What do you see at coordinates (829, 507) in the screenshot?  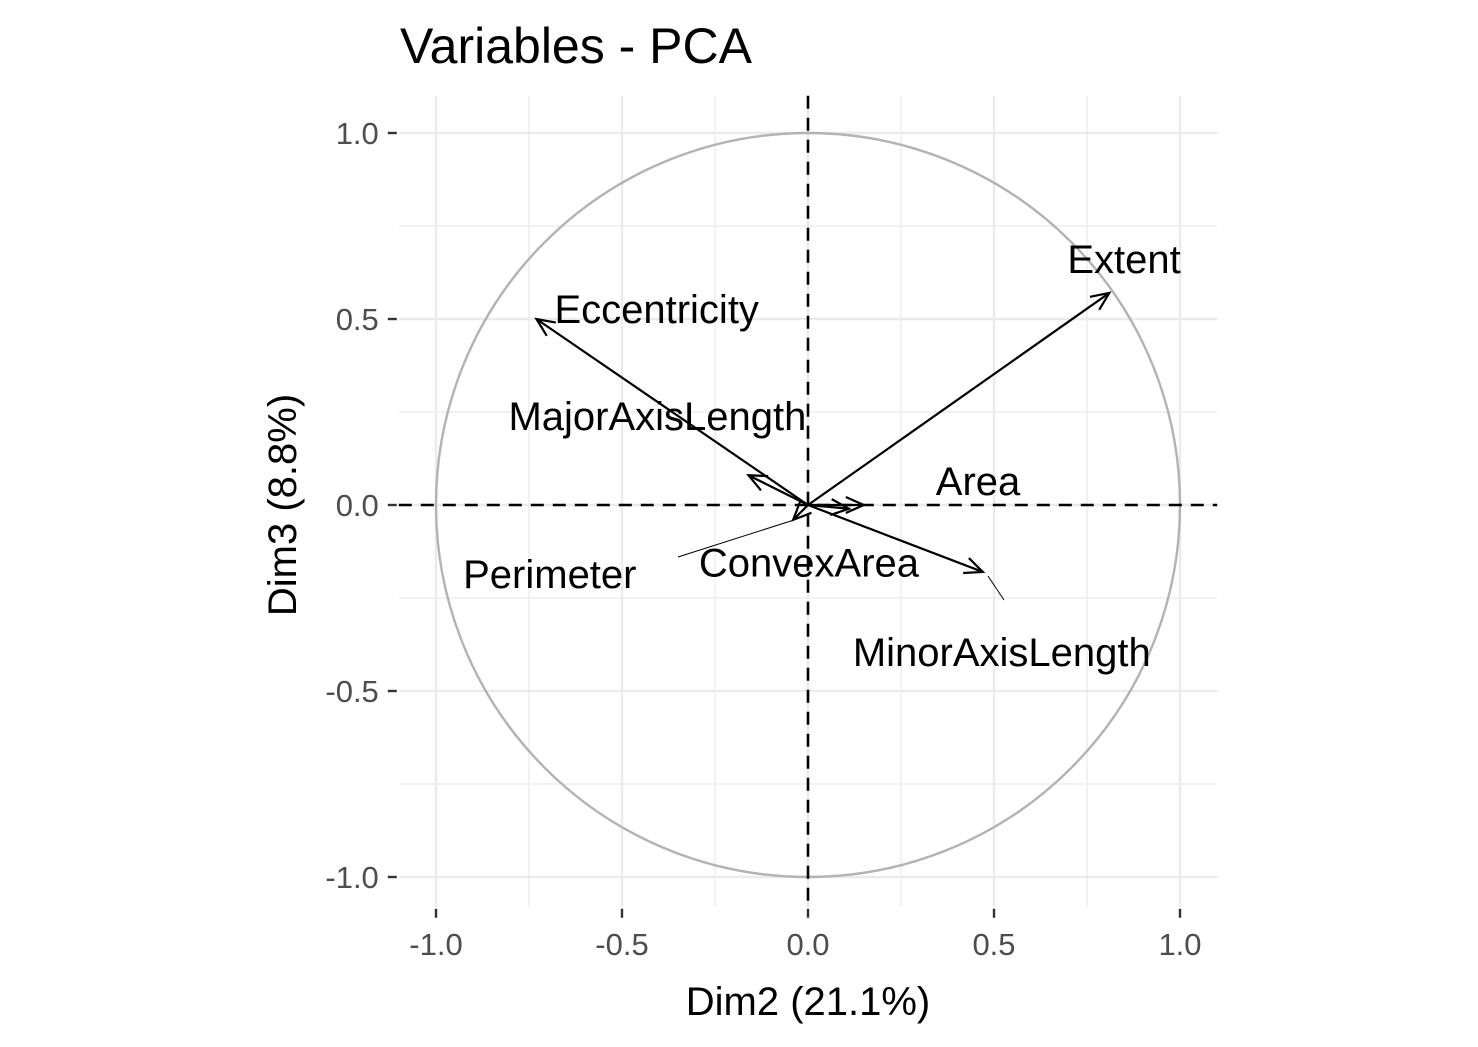 I see `arrow-convexarea` at bounding box center [829, 507].